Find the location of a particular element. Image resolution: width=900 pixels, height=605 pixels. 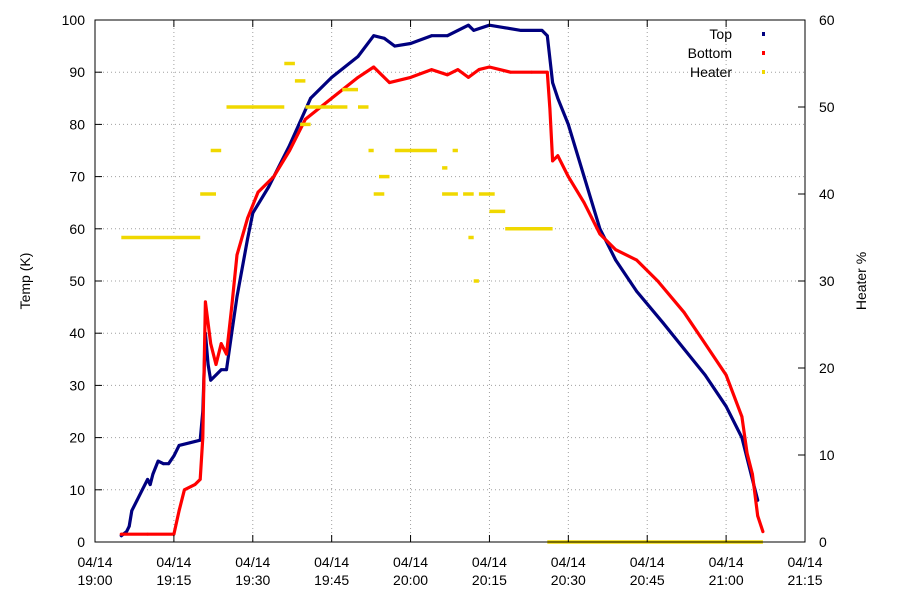

y-tick-label: 40 is located at coordinates (77, 333).